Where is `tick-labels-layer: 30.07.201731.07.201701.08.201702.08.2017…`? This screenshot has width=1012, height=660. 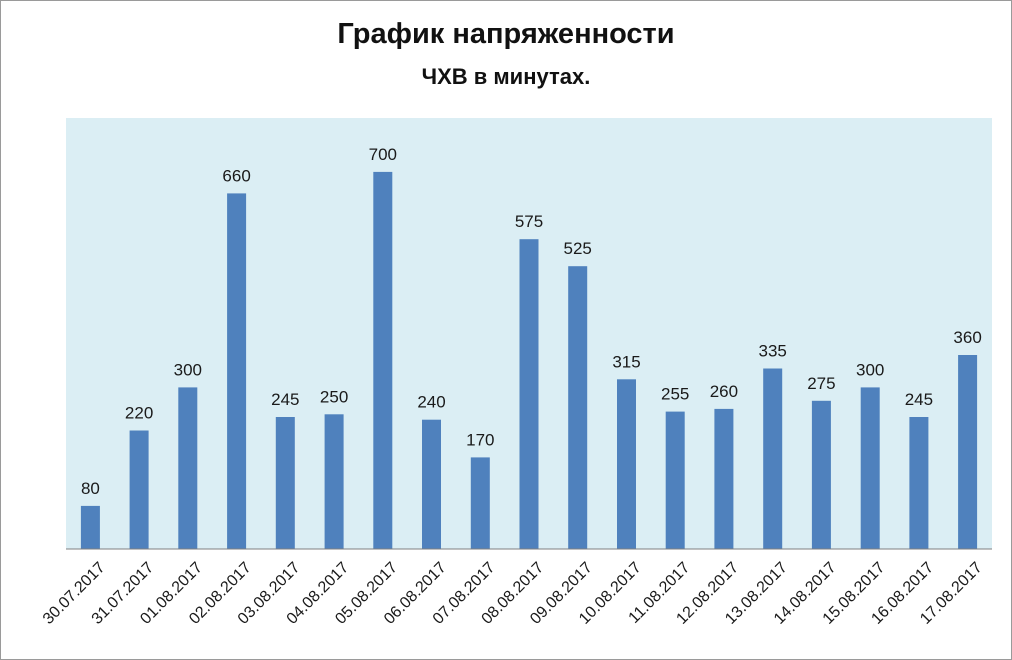
tick-labels-layer: 30.07.201731.07.201701.08.201702.08.2017… is located at coordinates (513, 593).